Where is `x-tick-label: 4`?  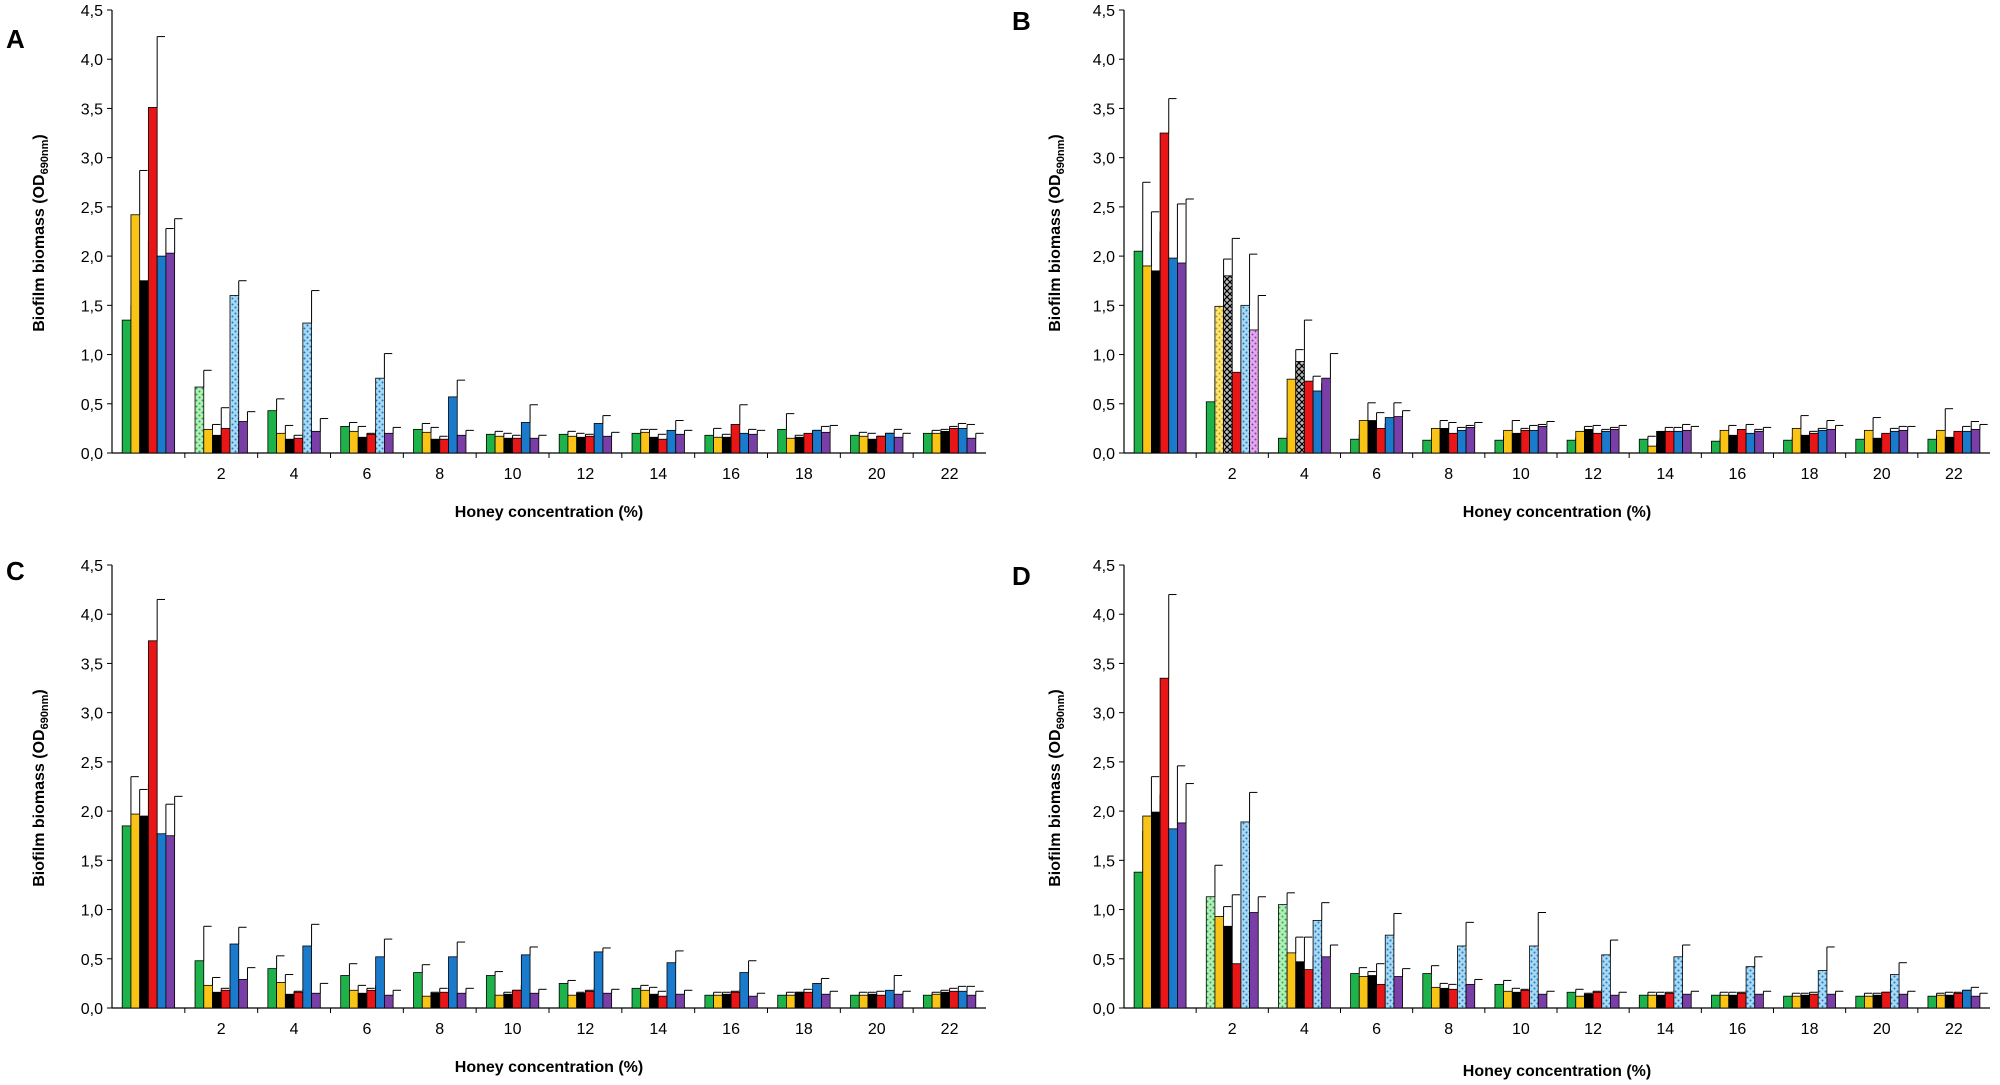 x-tick-label: 4 is located at coordinates (1304, 1029).